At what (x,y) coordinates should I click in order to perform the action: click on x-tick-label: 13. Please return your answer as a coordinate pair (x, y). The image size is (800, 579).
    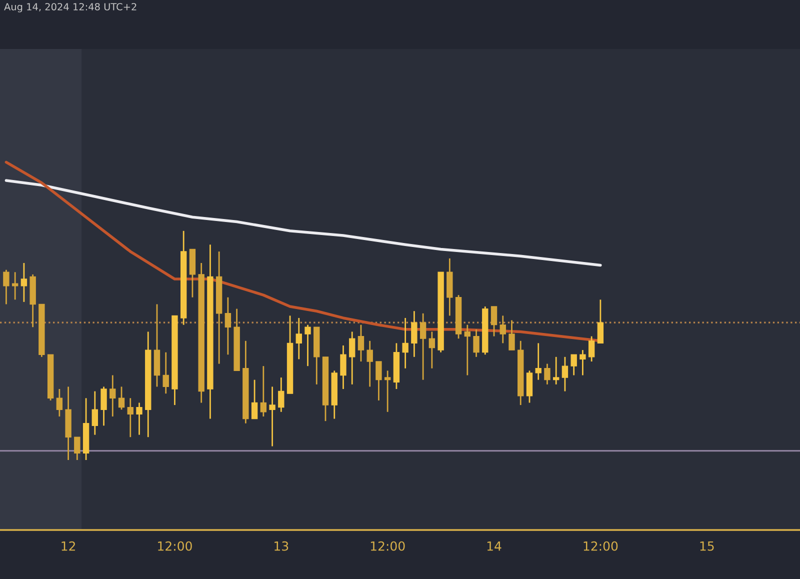
    Looking at the image, I should click on (281, 546).